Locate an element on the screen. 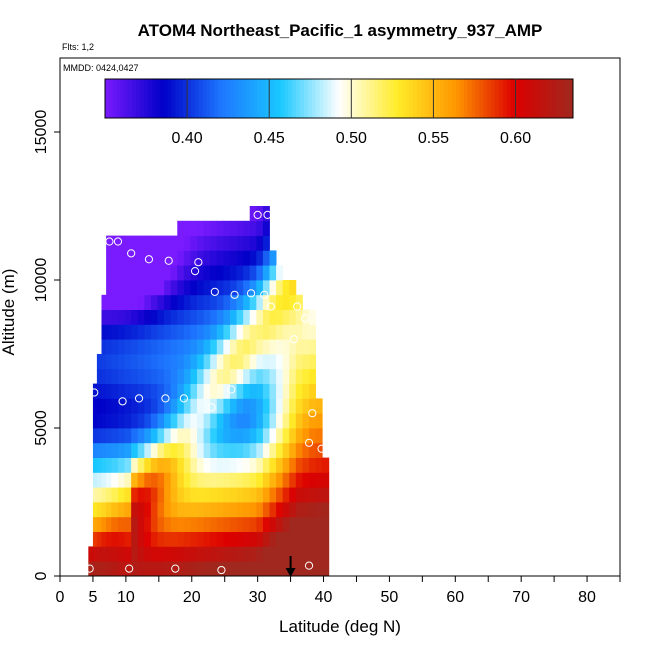  x-tick-label: 50 is located at coordinates (390, 597).